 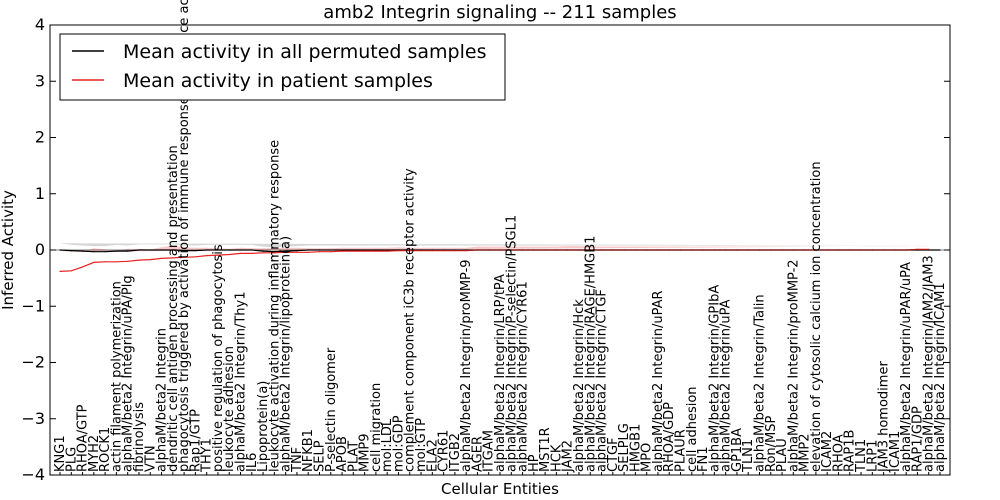 What do you see at coordinates (33, 418) in the screenshot?
I see `y-tick-label: −3` at bounding box center [33, 418].